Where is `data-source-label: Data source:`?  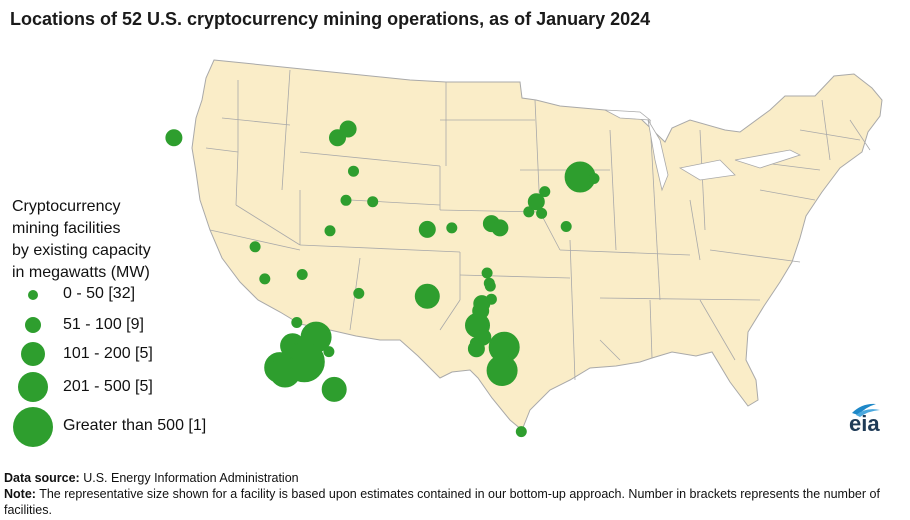
data-source-label: Data source: is located at coordinates (42, 478).